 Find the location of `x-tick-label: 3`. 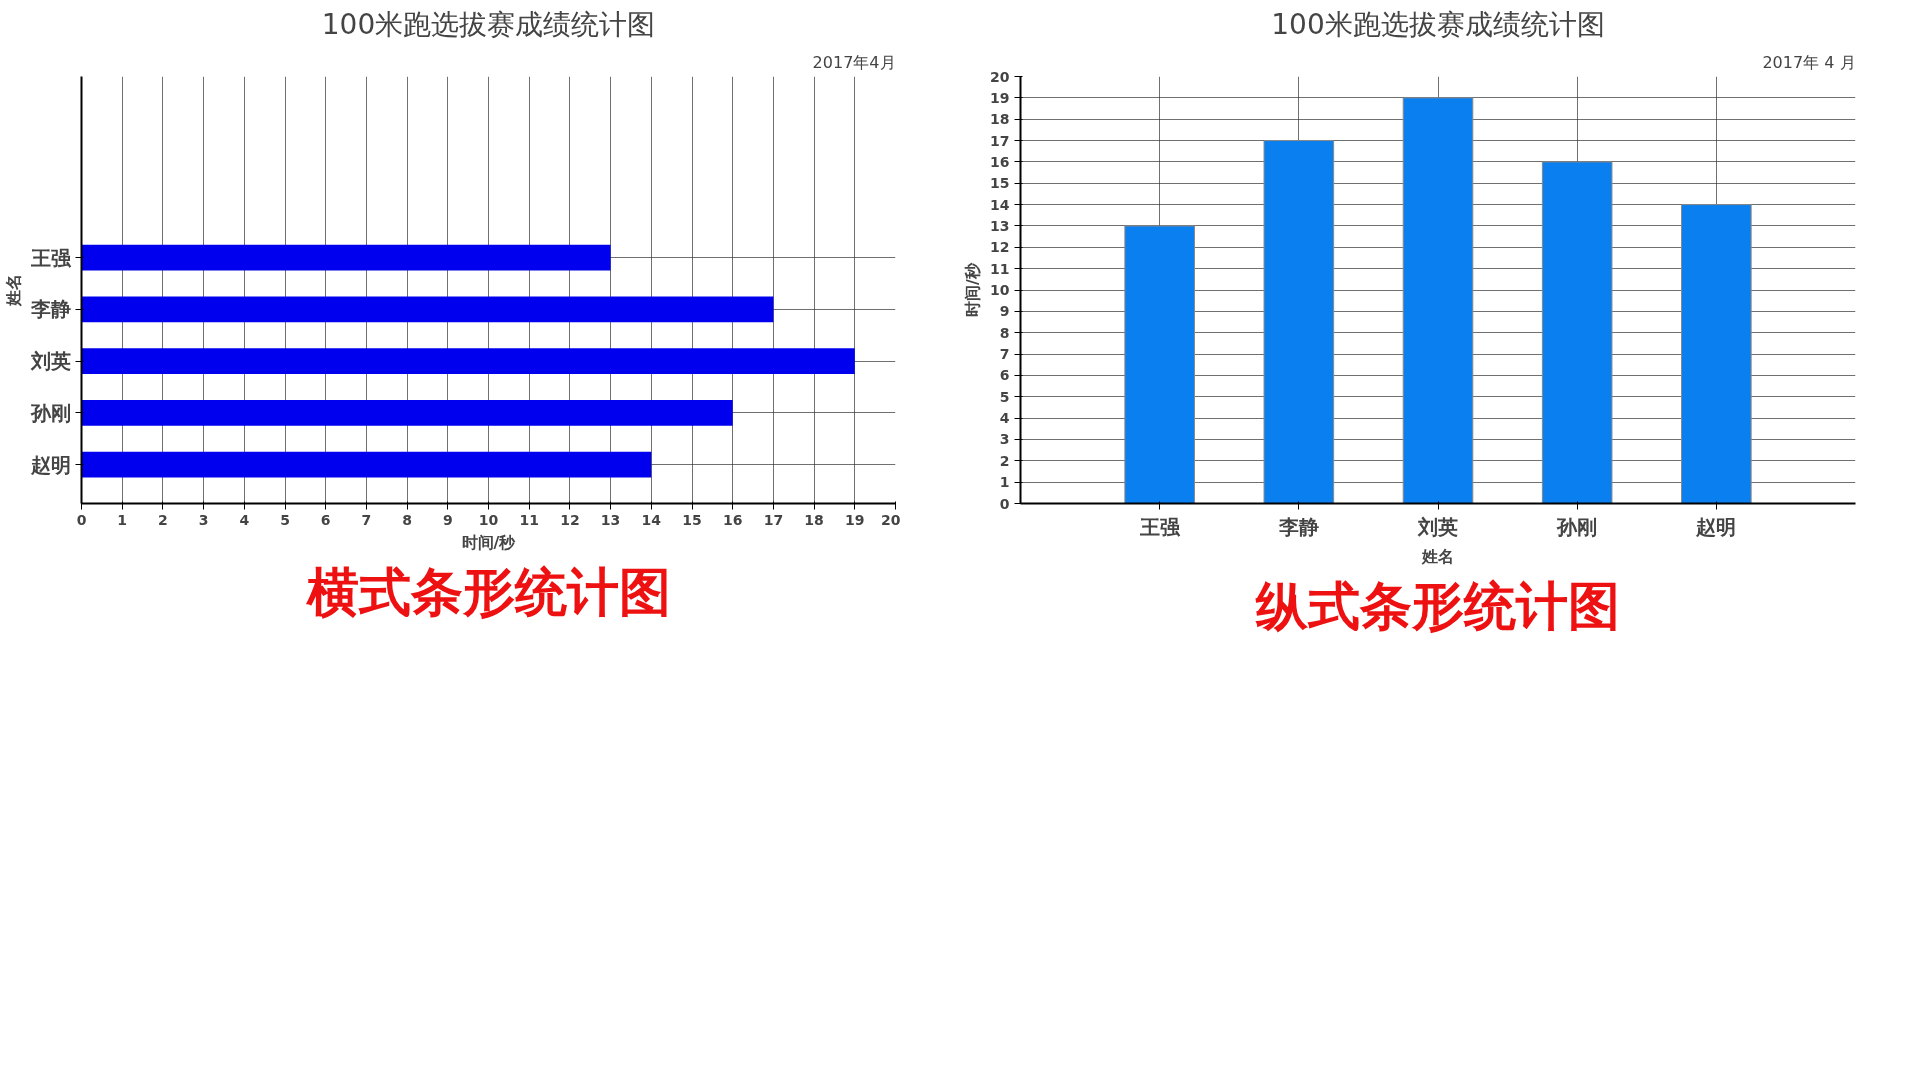

x-tick-label: 3 is located at coordinates (203, 519).